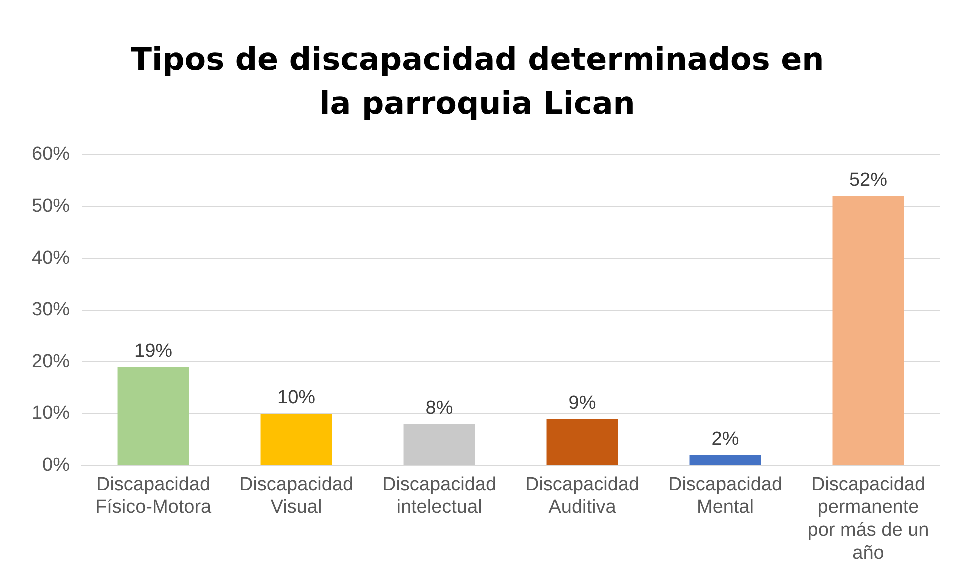 The height and width of the screenshot is (578, 955). Describe the element at coordinates (868, 181) in the screenshot. I see `data-label: 52%` at that location.